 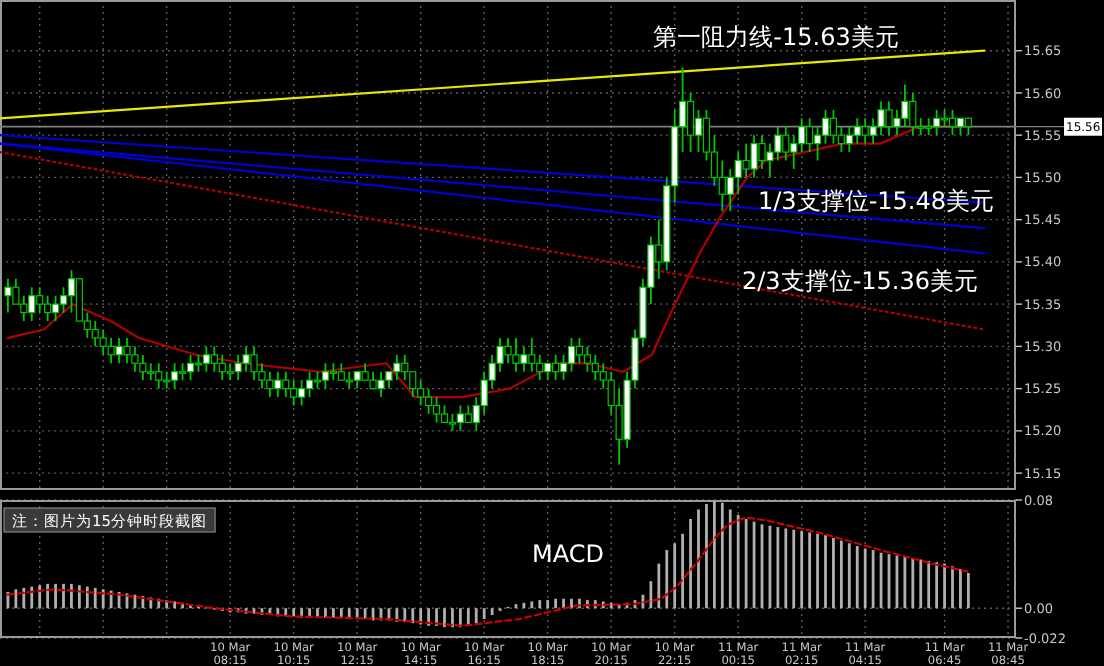 What do you see at coordinates (568, 554) in the screenshot?
I see `text: MACD` at bounding box center [568, 554].